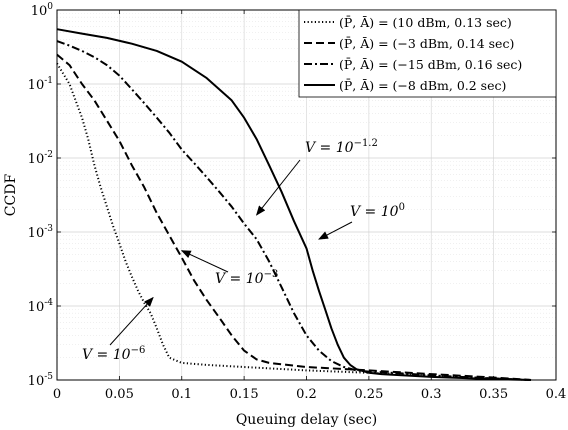  Describe the element at coordinates (41, 380) in the screenshot. I see `y-tick-label: 10⁻⁵` at that location.